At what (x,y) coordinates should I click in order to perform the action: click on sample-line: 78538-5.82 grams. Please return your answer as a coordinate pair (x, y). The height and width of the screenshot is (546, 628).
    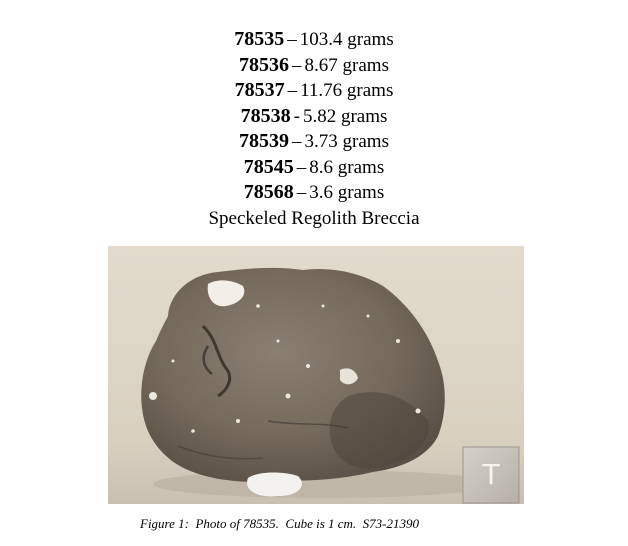
    Looking at the image, I should click on (314, 117).